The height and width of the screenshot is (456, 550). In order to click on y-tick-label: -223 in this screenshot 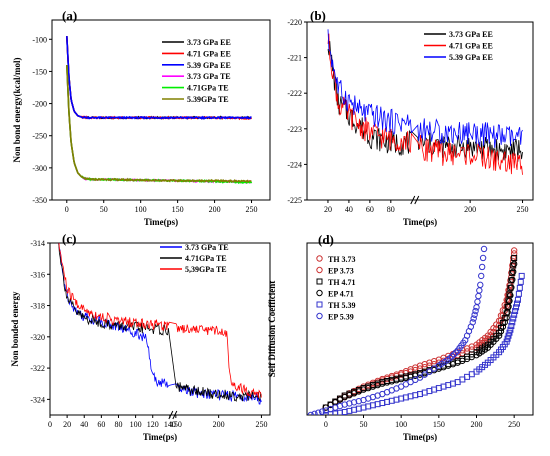, I will do `click(294, 129)`.